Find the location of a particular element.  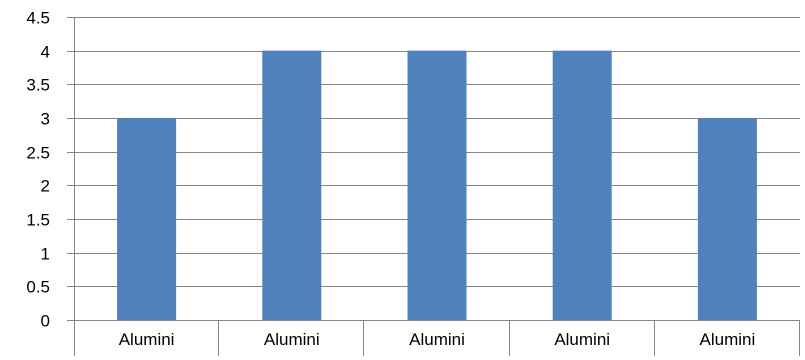

y-tick-label: 0.5 is located at coordinates (38, 287).